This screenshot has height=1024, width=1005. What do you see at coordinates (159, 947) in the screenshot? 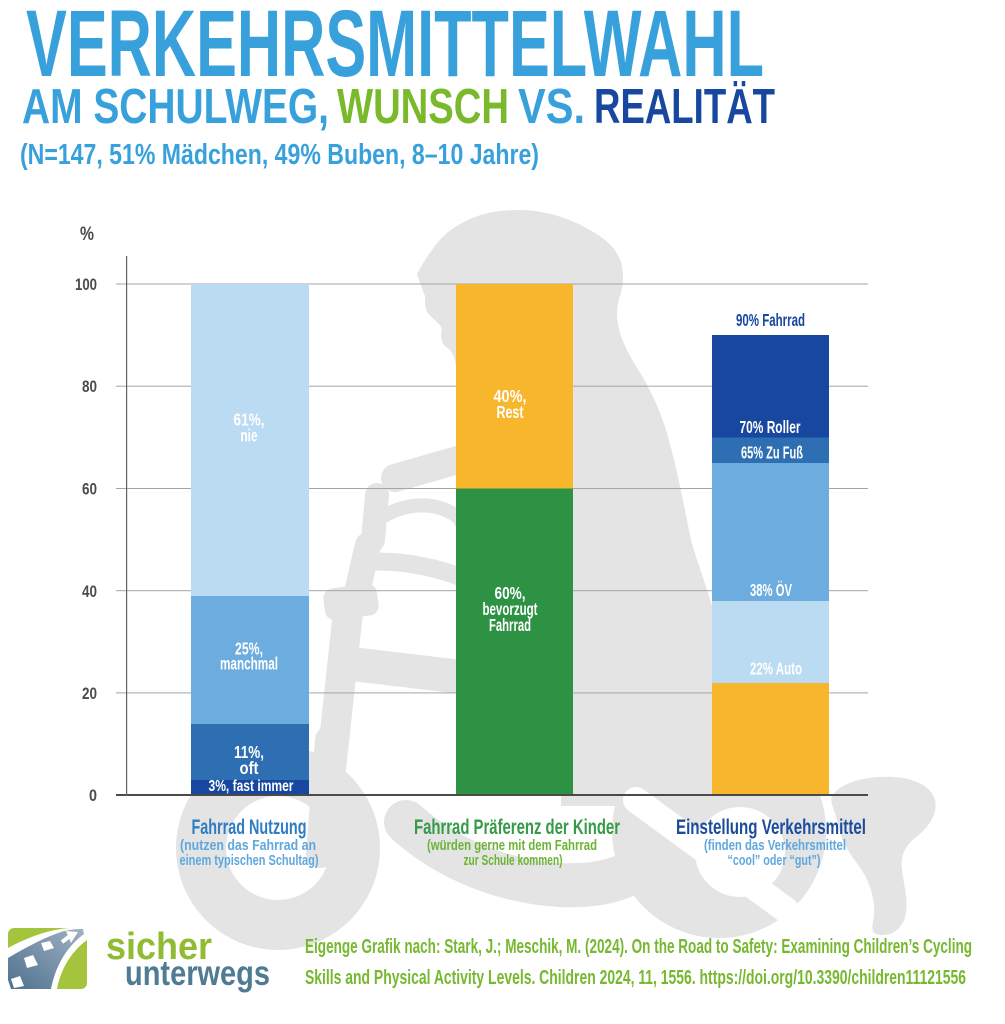
I see `svg-text: sicher` at bounding box center [159, 947].